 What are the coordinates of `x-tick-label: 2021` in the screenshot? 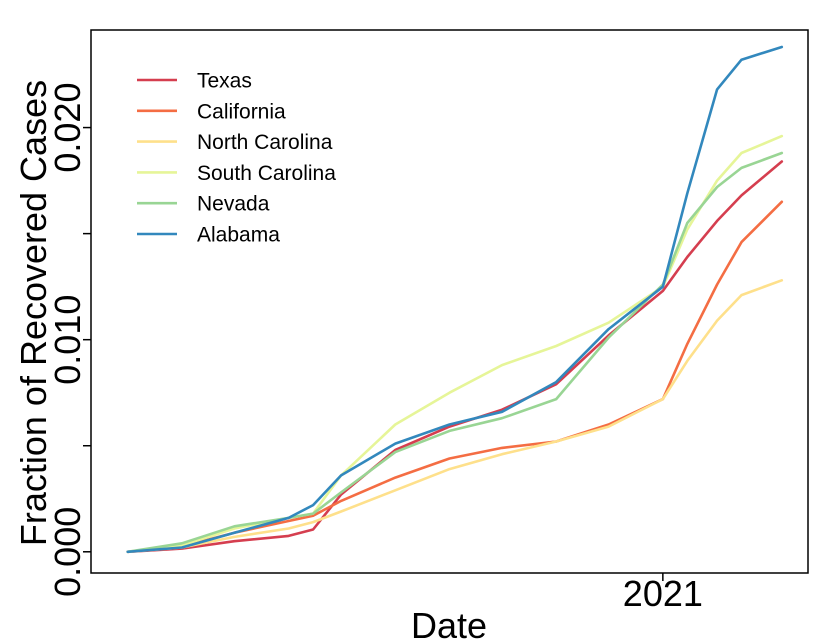 It's located at (663, 593).